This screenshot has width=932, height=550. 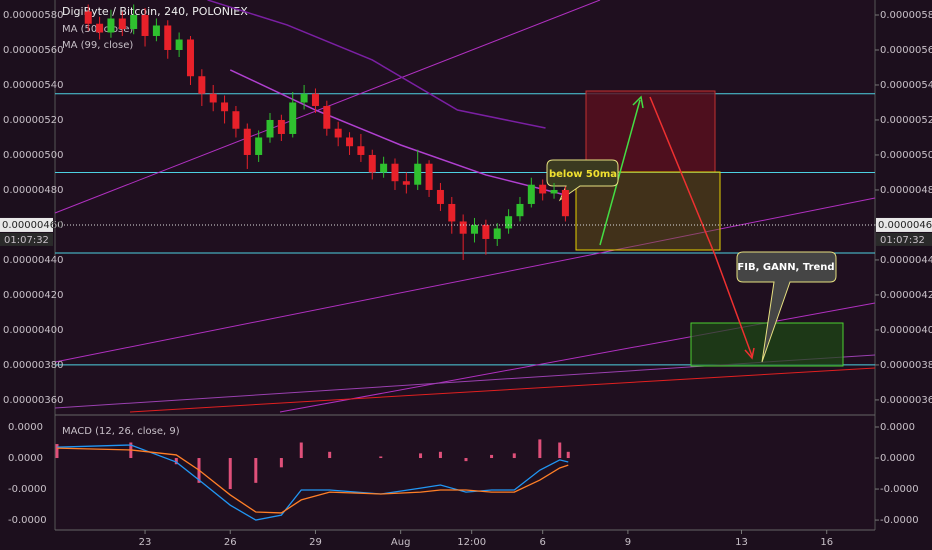 What do you see at coordinates (906, 120) in the screenshot?
I see `y-tick-label: 0.00000520` at bounding box center [906, 120].